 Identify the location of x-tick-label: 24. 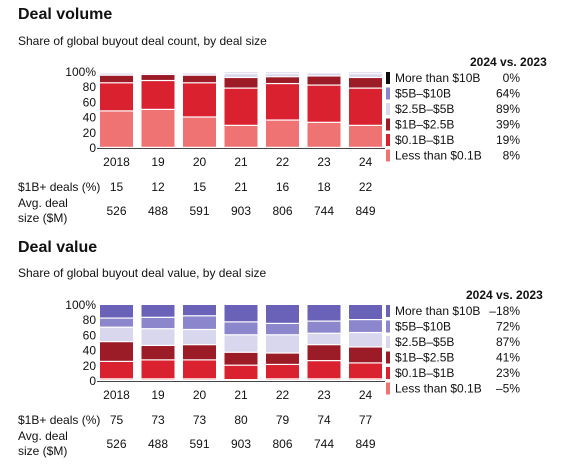
(366, 395).